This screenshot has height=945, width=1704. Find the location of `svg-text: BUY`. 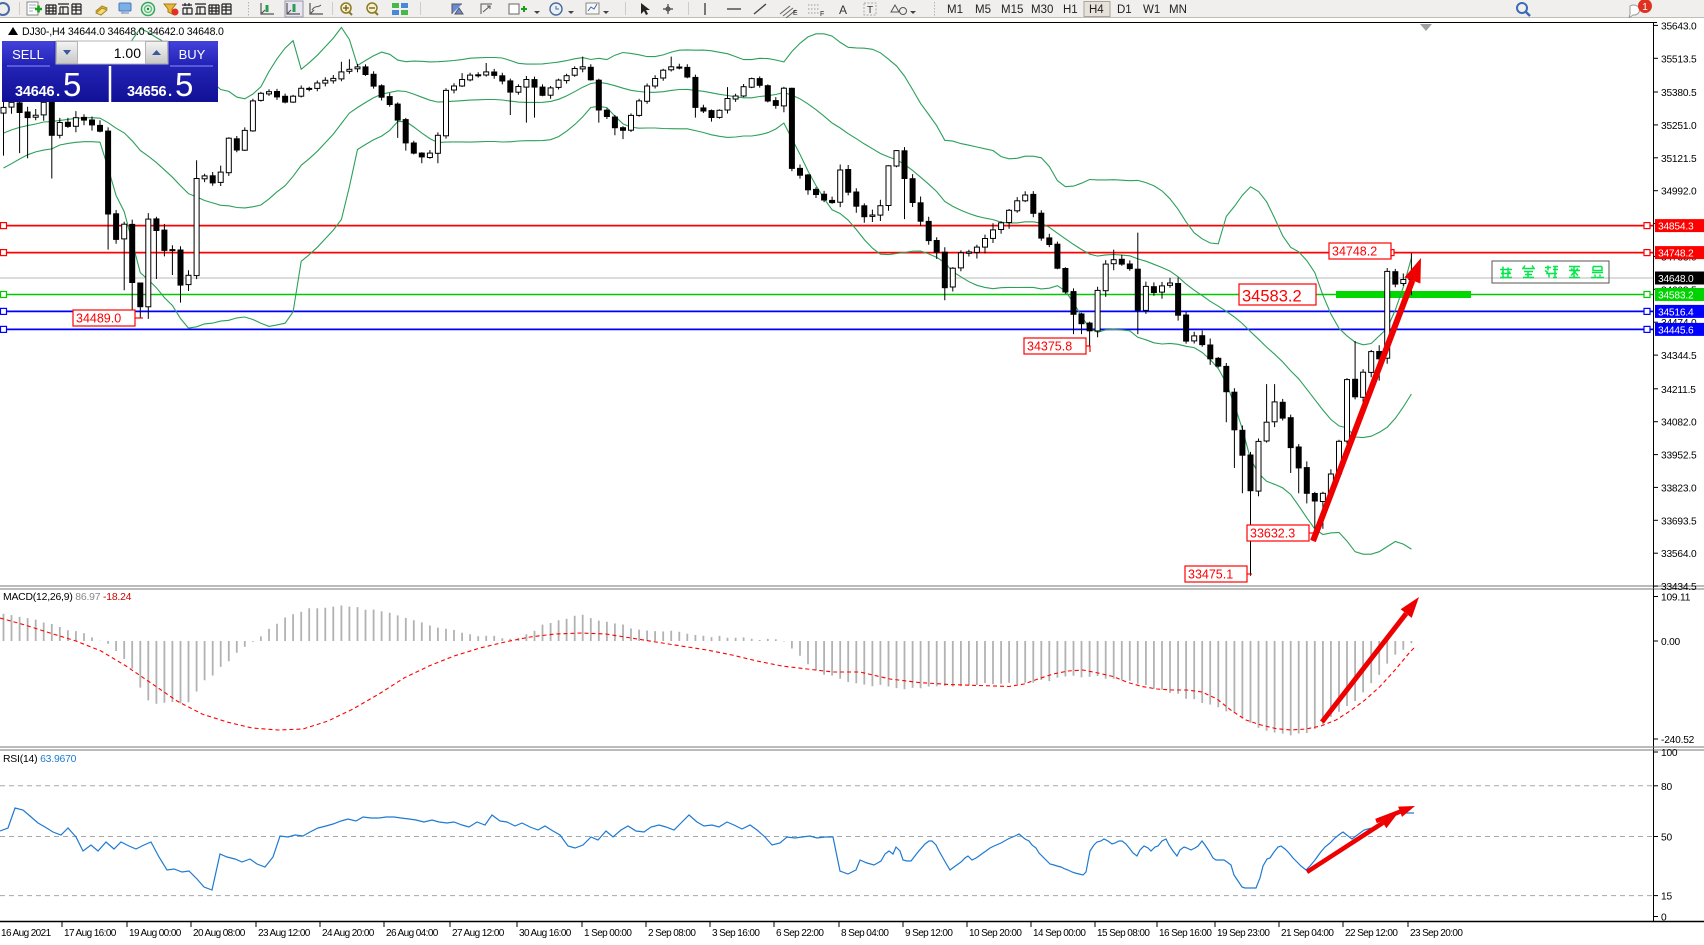

svg-text: BUY is located at coordinates (192, 54).